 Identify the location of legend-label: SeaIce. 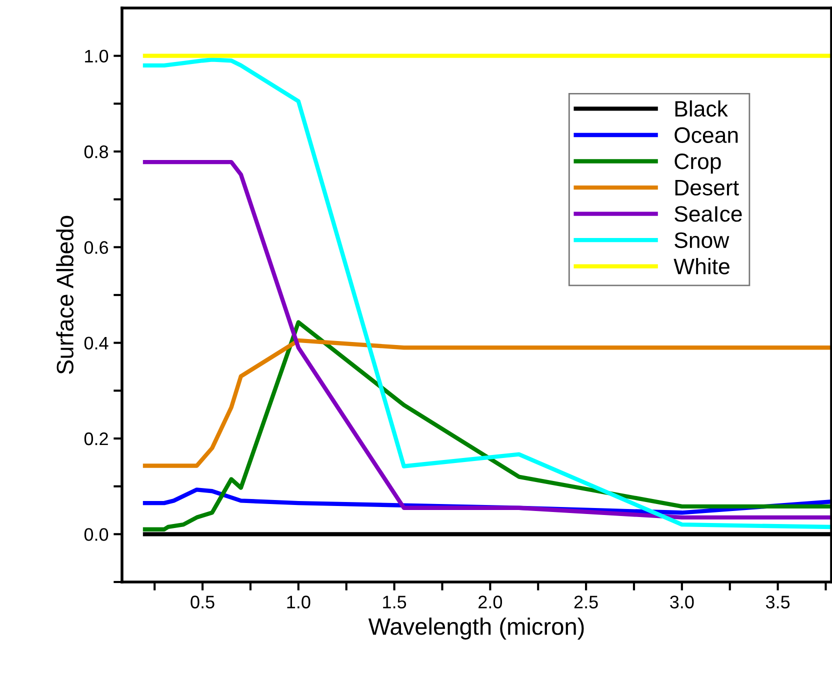
(708, 214).